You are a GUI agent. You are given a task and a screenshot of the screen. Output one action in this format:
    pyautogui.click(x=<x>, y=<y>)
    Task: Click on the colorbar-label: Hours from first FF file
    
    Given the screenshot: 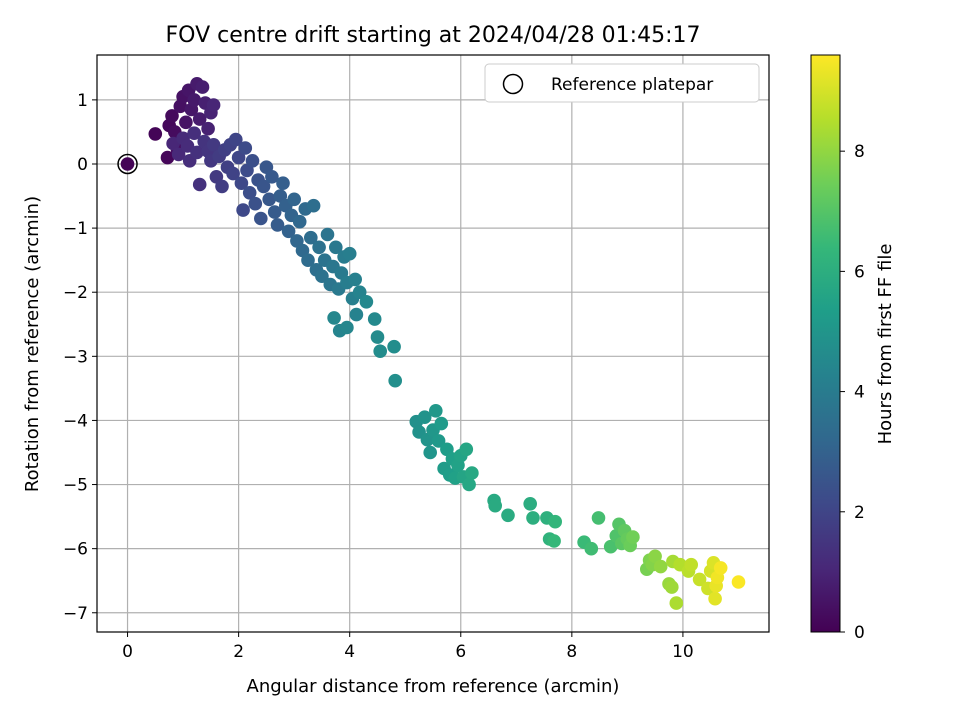 What is the action you would take?
    pyautogui.click(x=885, y=344)
    